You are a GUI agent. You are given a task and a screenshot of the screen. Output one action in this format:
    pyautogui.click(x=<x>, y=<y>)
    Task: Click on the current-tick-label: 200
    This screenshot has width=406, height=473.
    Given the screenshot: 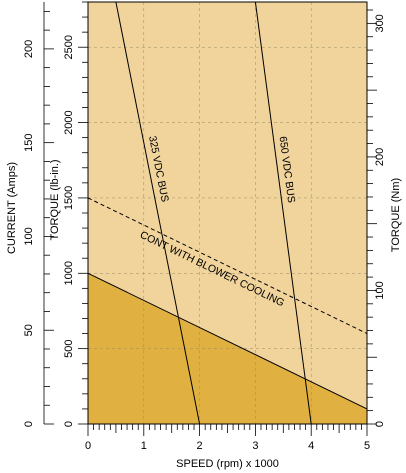 What is the action you would take?
    pyautogui.click(x=29, y=49)
    